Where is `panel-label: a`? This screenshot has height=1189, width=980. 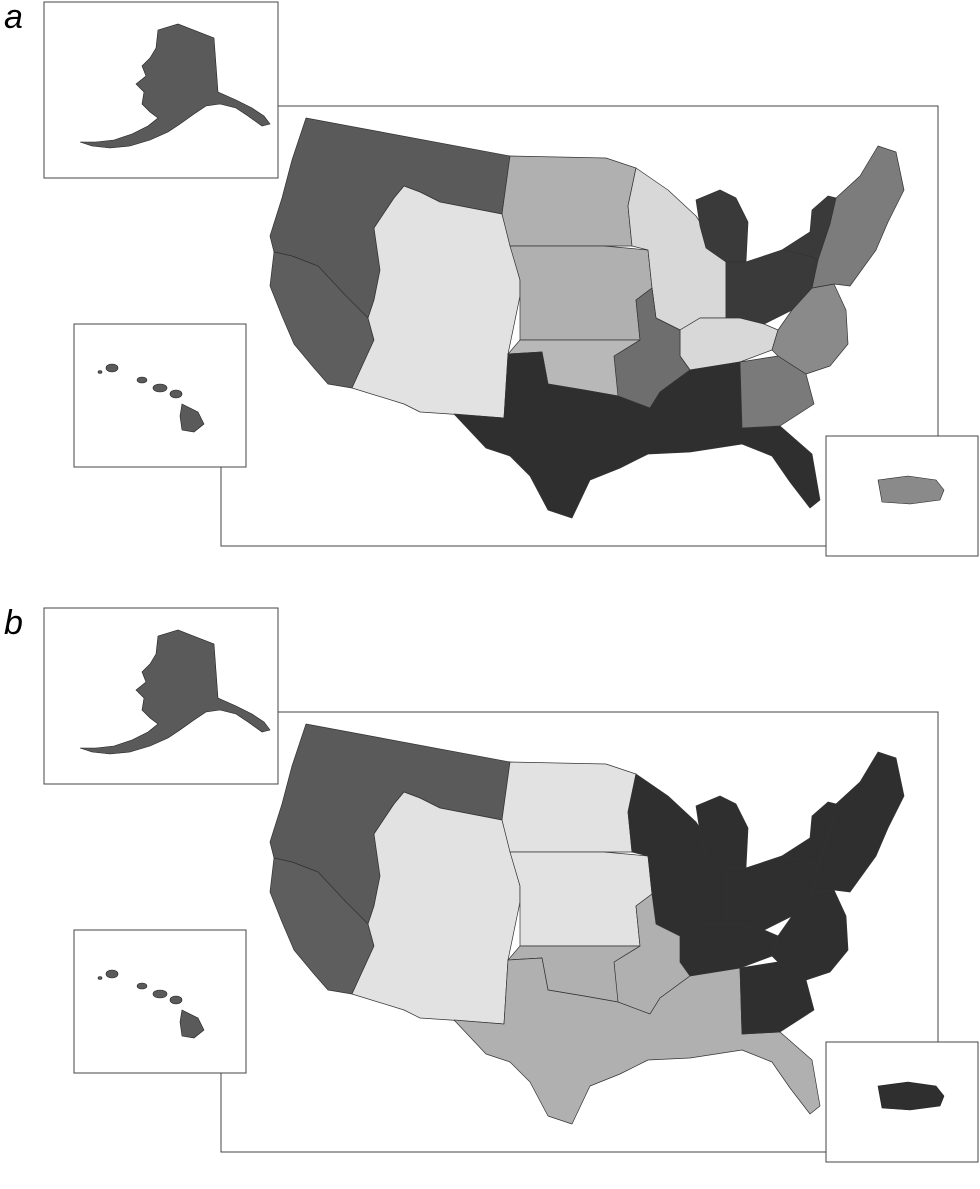
panel-label: a is located at coordinates (13, 18).